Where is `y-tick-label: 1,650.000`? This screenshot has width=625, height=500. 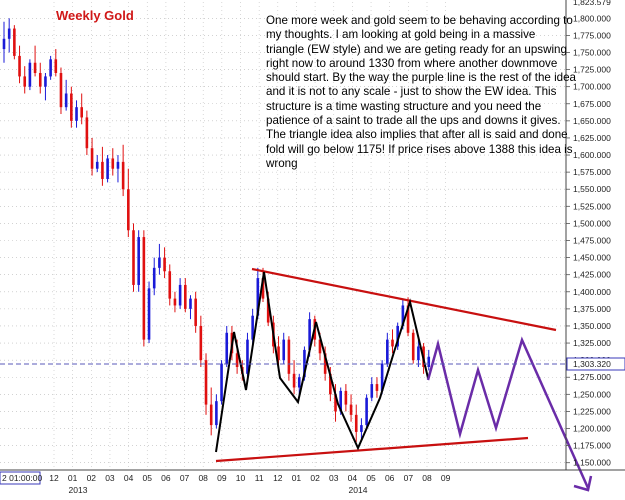
y-tick-label: 1,650.000 is located at coordinates (592, 121).